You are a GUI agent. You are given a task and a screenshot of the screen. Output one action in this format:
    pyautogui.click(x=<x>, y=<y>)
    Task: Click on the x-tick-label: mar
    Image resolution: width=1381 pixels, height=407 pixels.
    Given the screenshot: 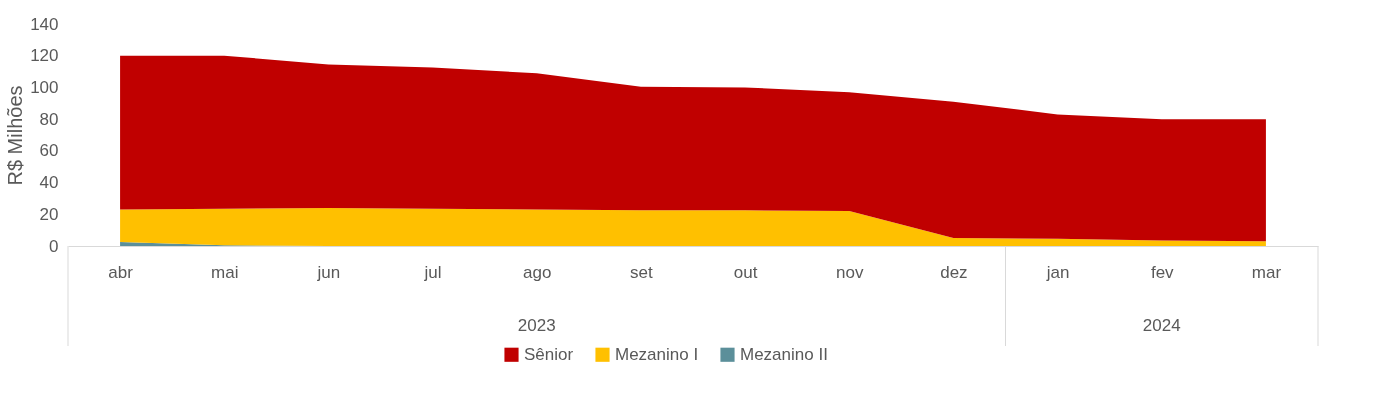 What is the action you would take?
    pyautogui.click(x=1266, y=272)
    